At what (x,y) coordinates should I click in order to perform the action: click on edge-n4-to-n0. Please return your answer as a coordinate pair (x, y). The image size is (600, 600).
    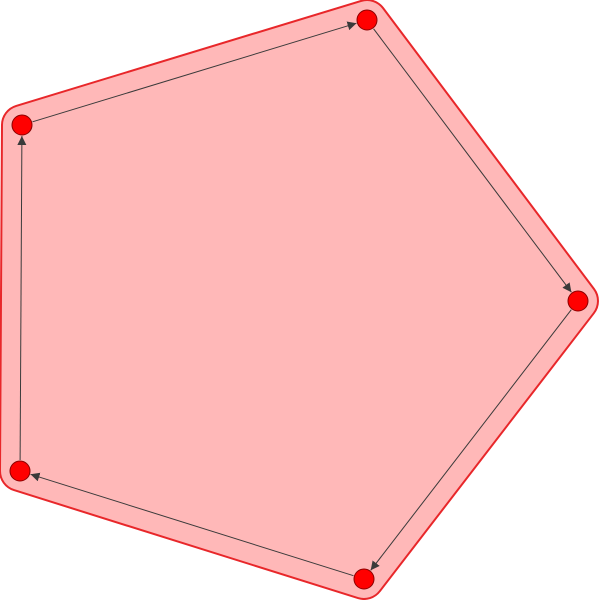
    Looking at the image, I should click on (22, 298).